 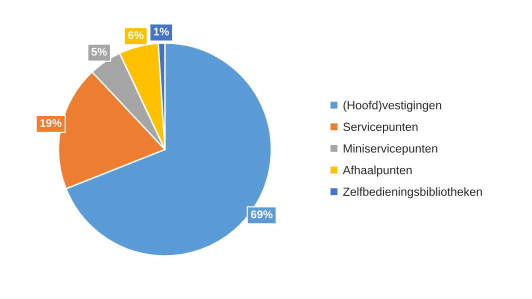 I want to click on data-label: 6%, so click(x=136, y=35).